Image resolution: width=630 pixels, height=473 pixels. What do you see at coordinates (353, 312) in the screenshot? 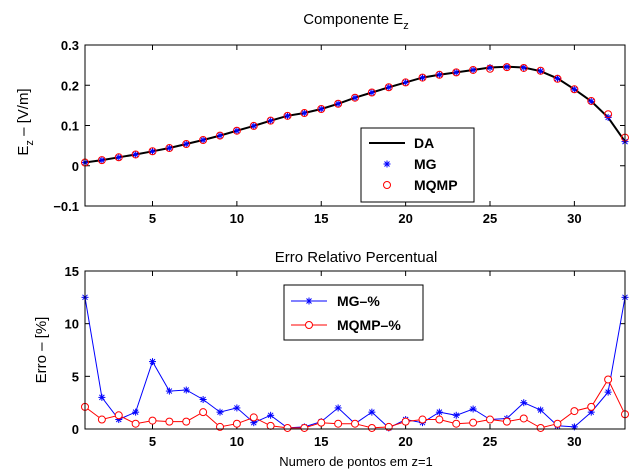
I see `legend-box-erro` at bounding box center [353, 312].